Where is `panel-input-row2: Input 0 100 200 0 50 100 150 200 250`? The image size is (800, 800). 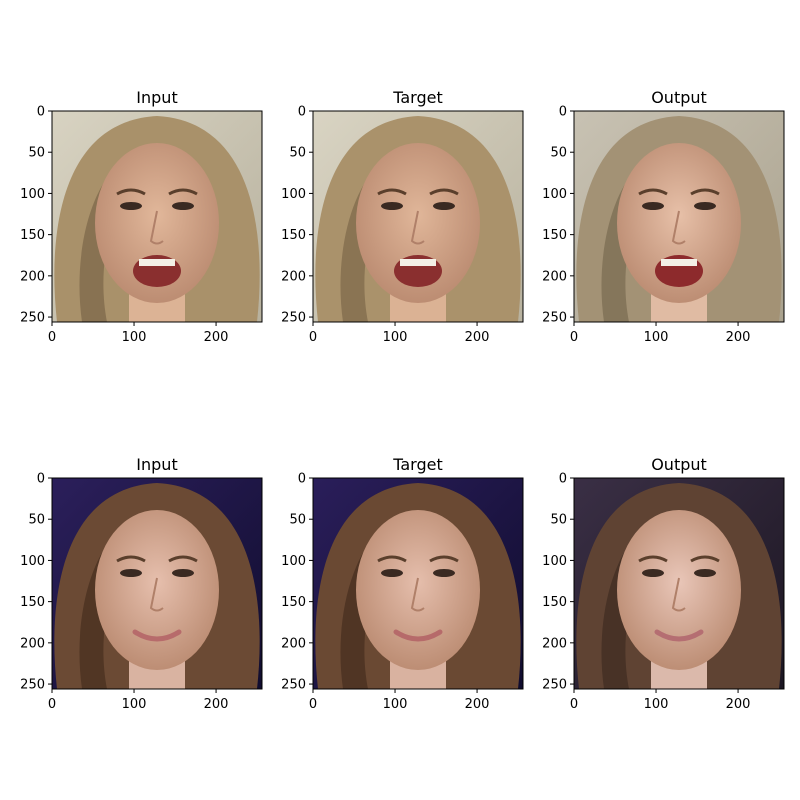
panel-input-row2: Input 0 100 200 0 50 100 150 200 250 is located at coordinates (141, 583).